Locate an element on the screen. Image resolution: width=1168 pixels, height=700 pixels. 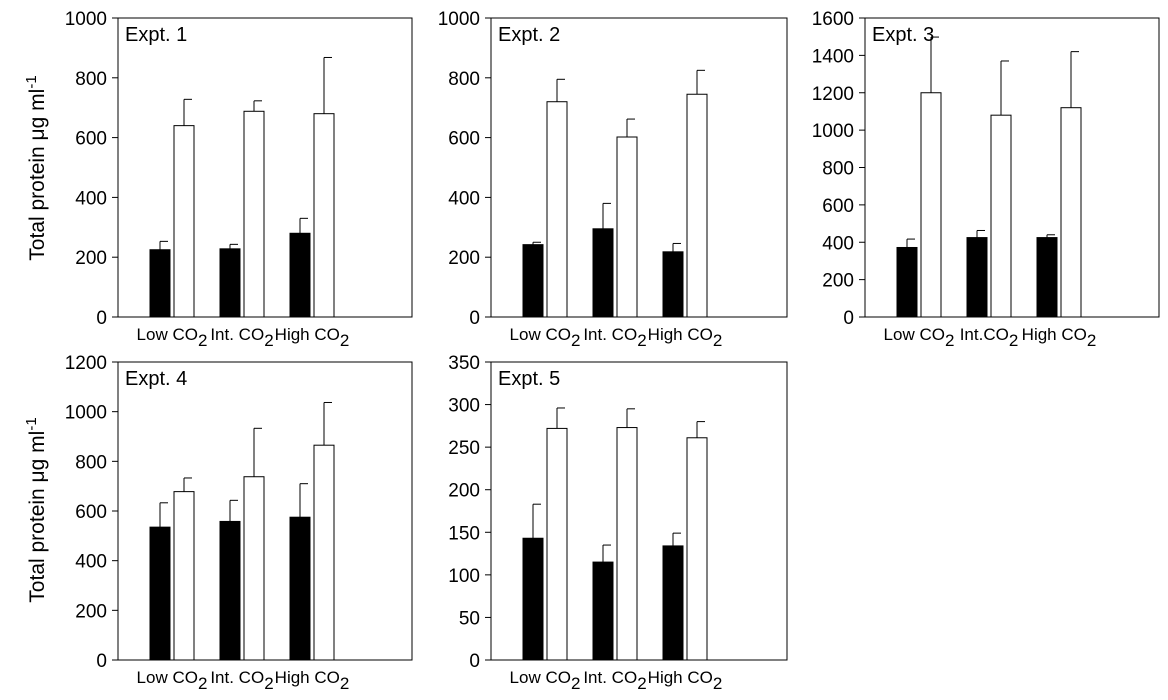
y-tick-label: 50 is located at coordinates (469, 618).